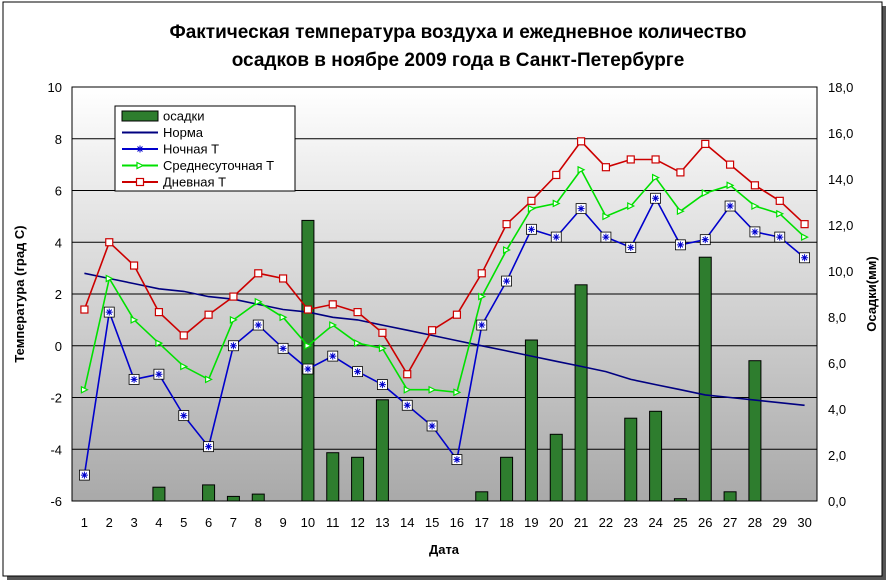 This screenshot has width=893, height=583. What do you see at coordinates (382, 522) in the screenshot?
I see `x-tick-label: 13` at bounding box center [382, 522].